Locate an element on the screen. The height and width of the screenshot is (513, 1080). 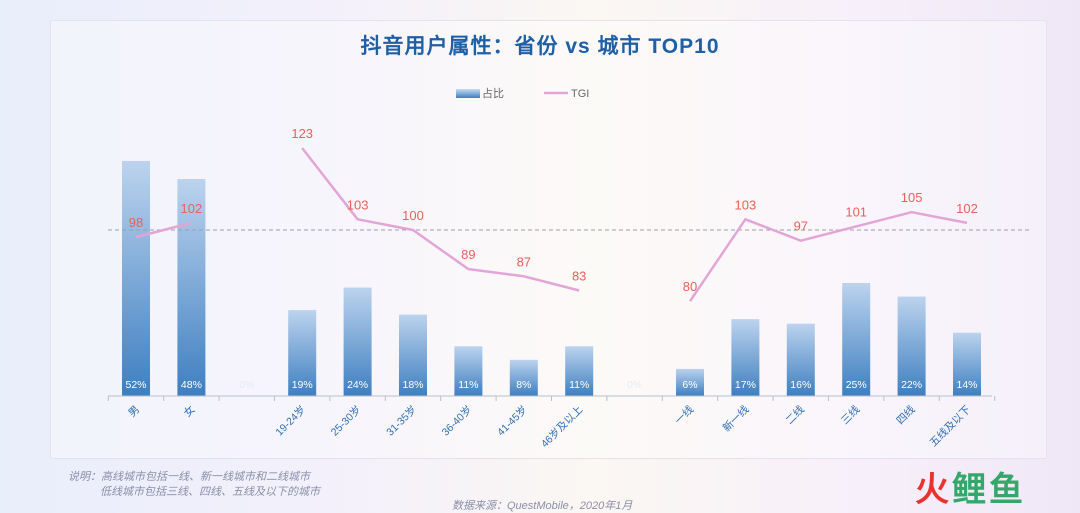
chart-title: 抖音用户属性：省份 vs 城市 TOP10 is located at coordinates (540, 46).